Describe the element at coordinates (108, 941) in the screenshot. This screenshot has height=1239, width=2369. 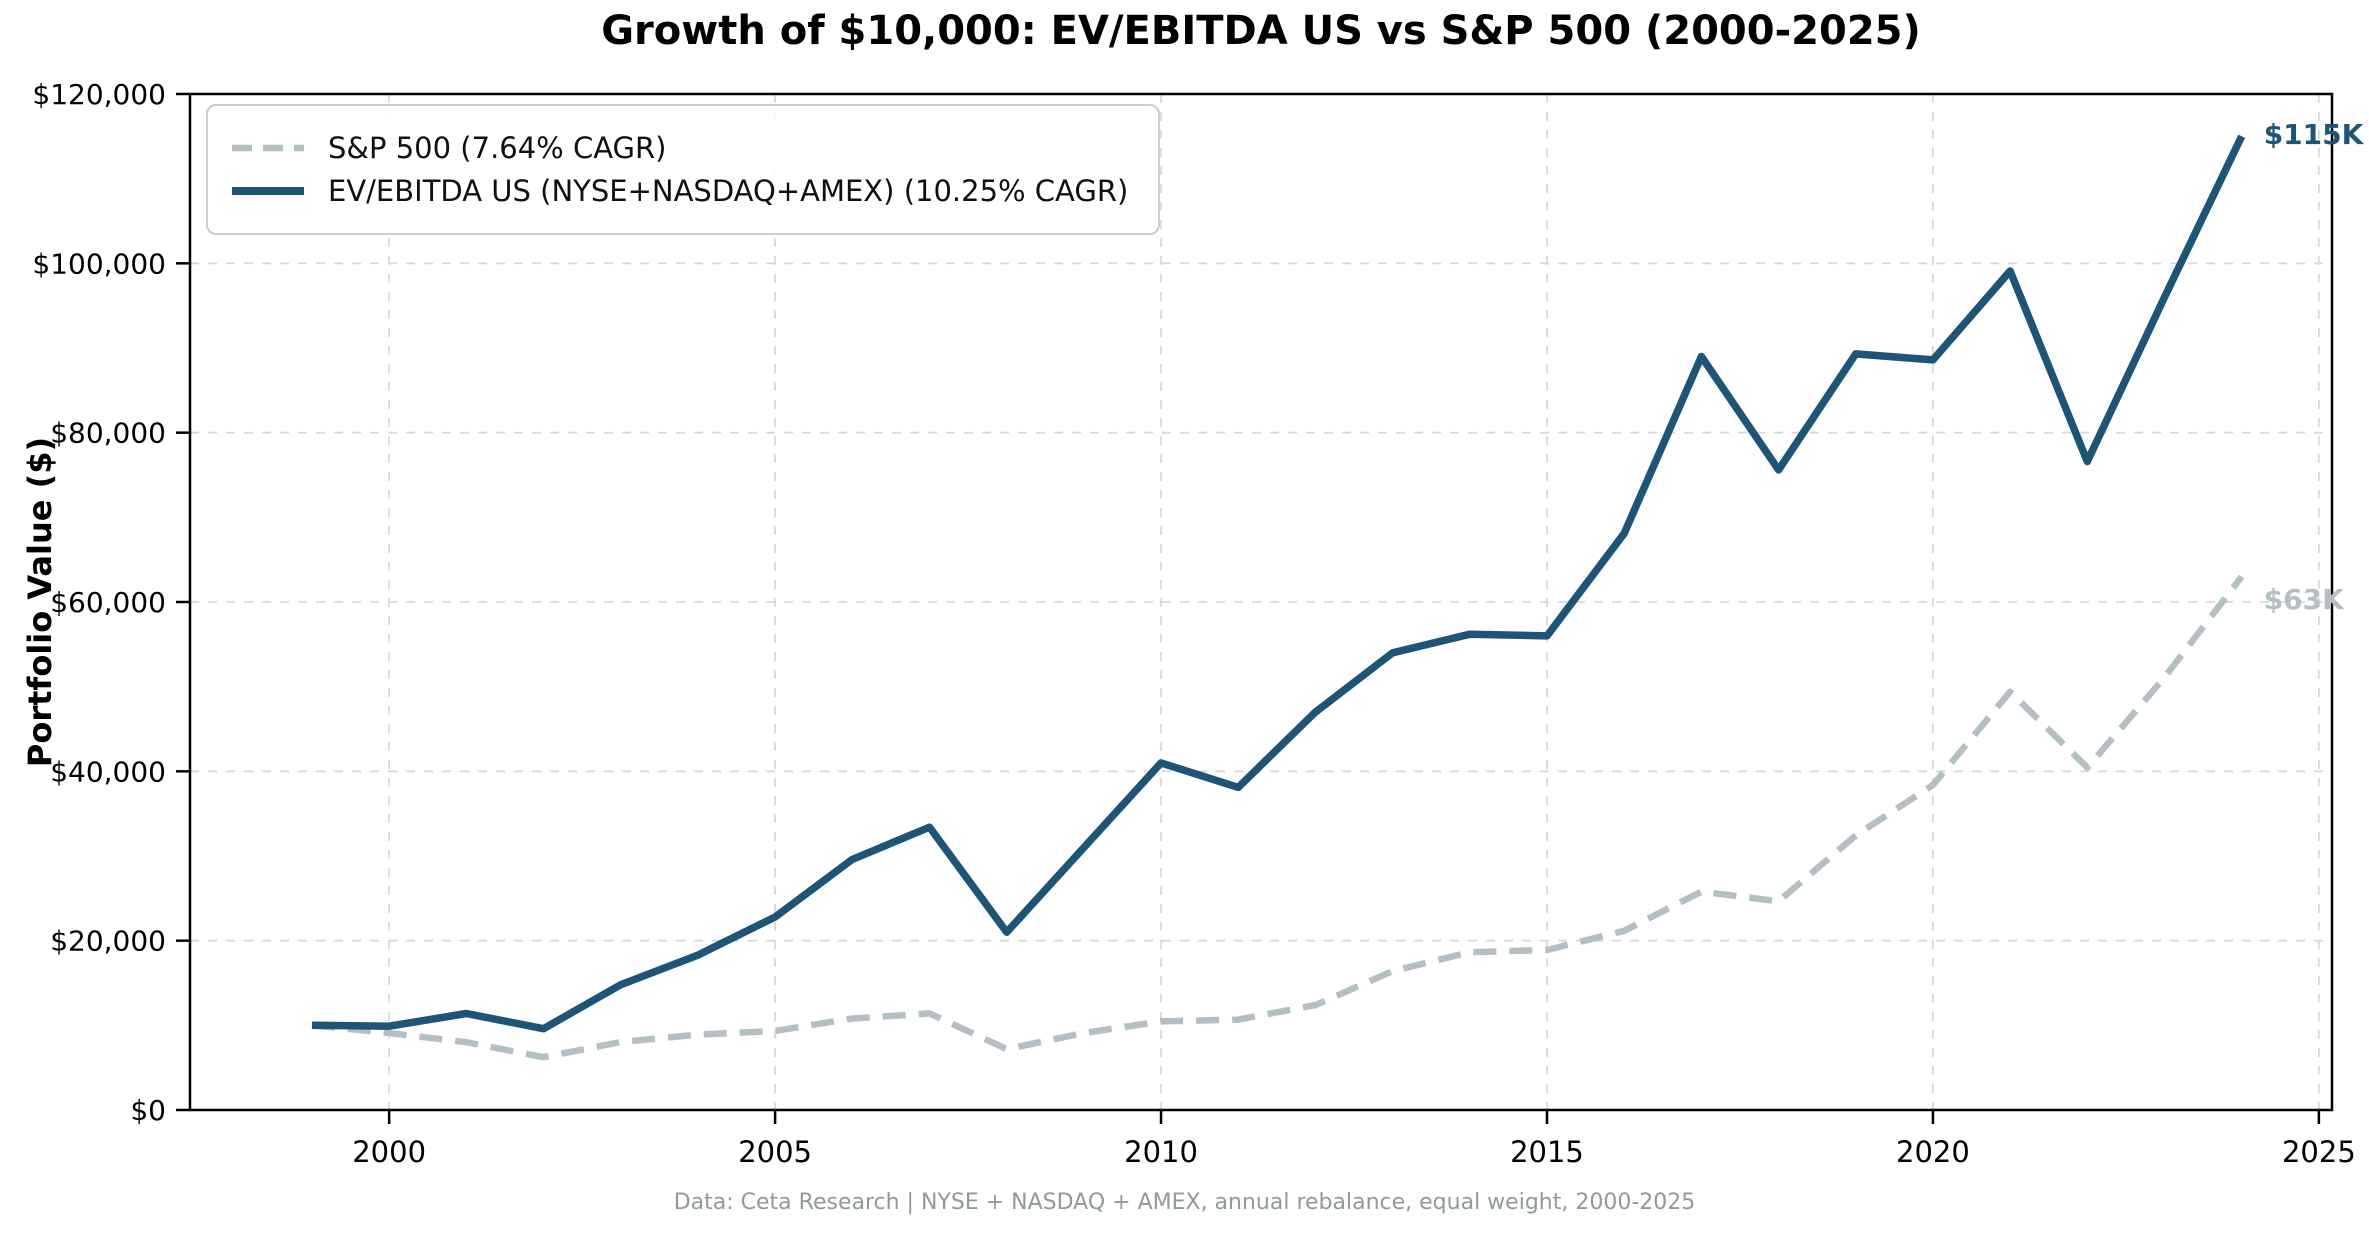
I see `svg-text: $20,000` at that location.